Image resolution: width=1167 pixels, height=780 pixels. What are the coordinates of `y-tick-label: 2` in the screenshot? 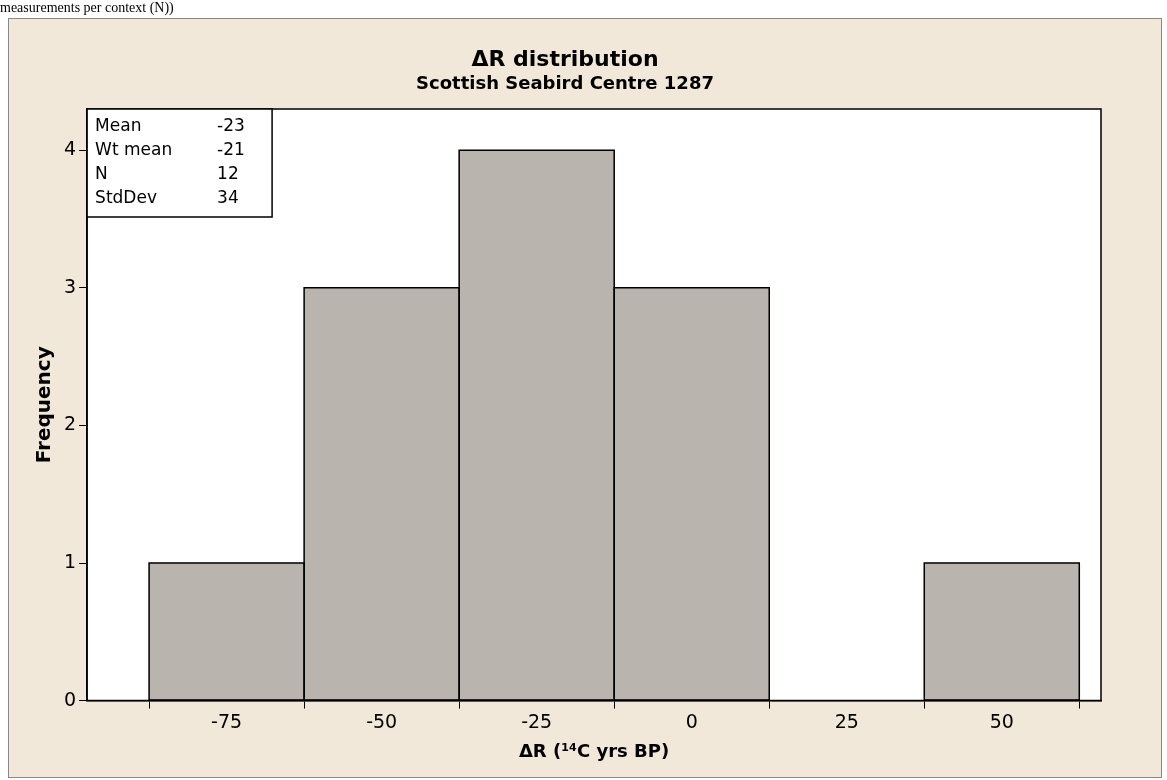 It's located at (70, 423).